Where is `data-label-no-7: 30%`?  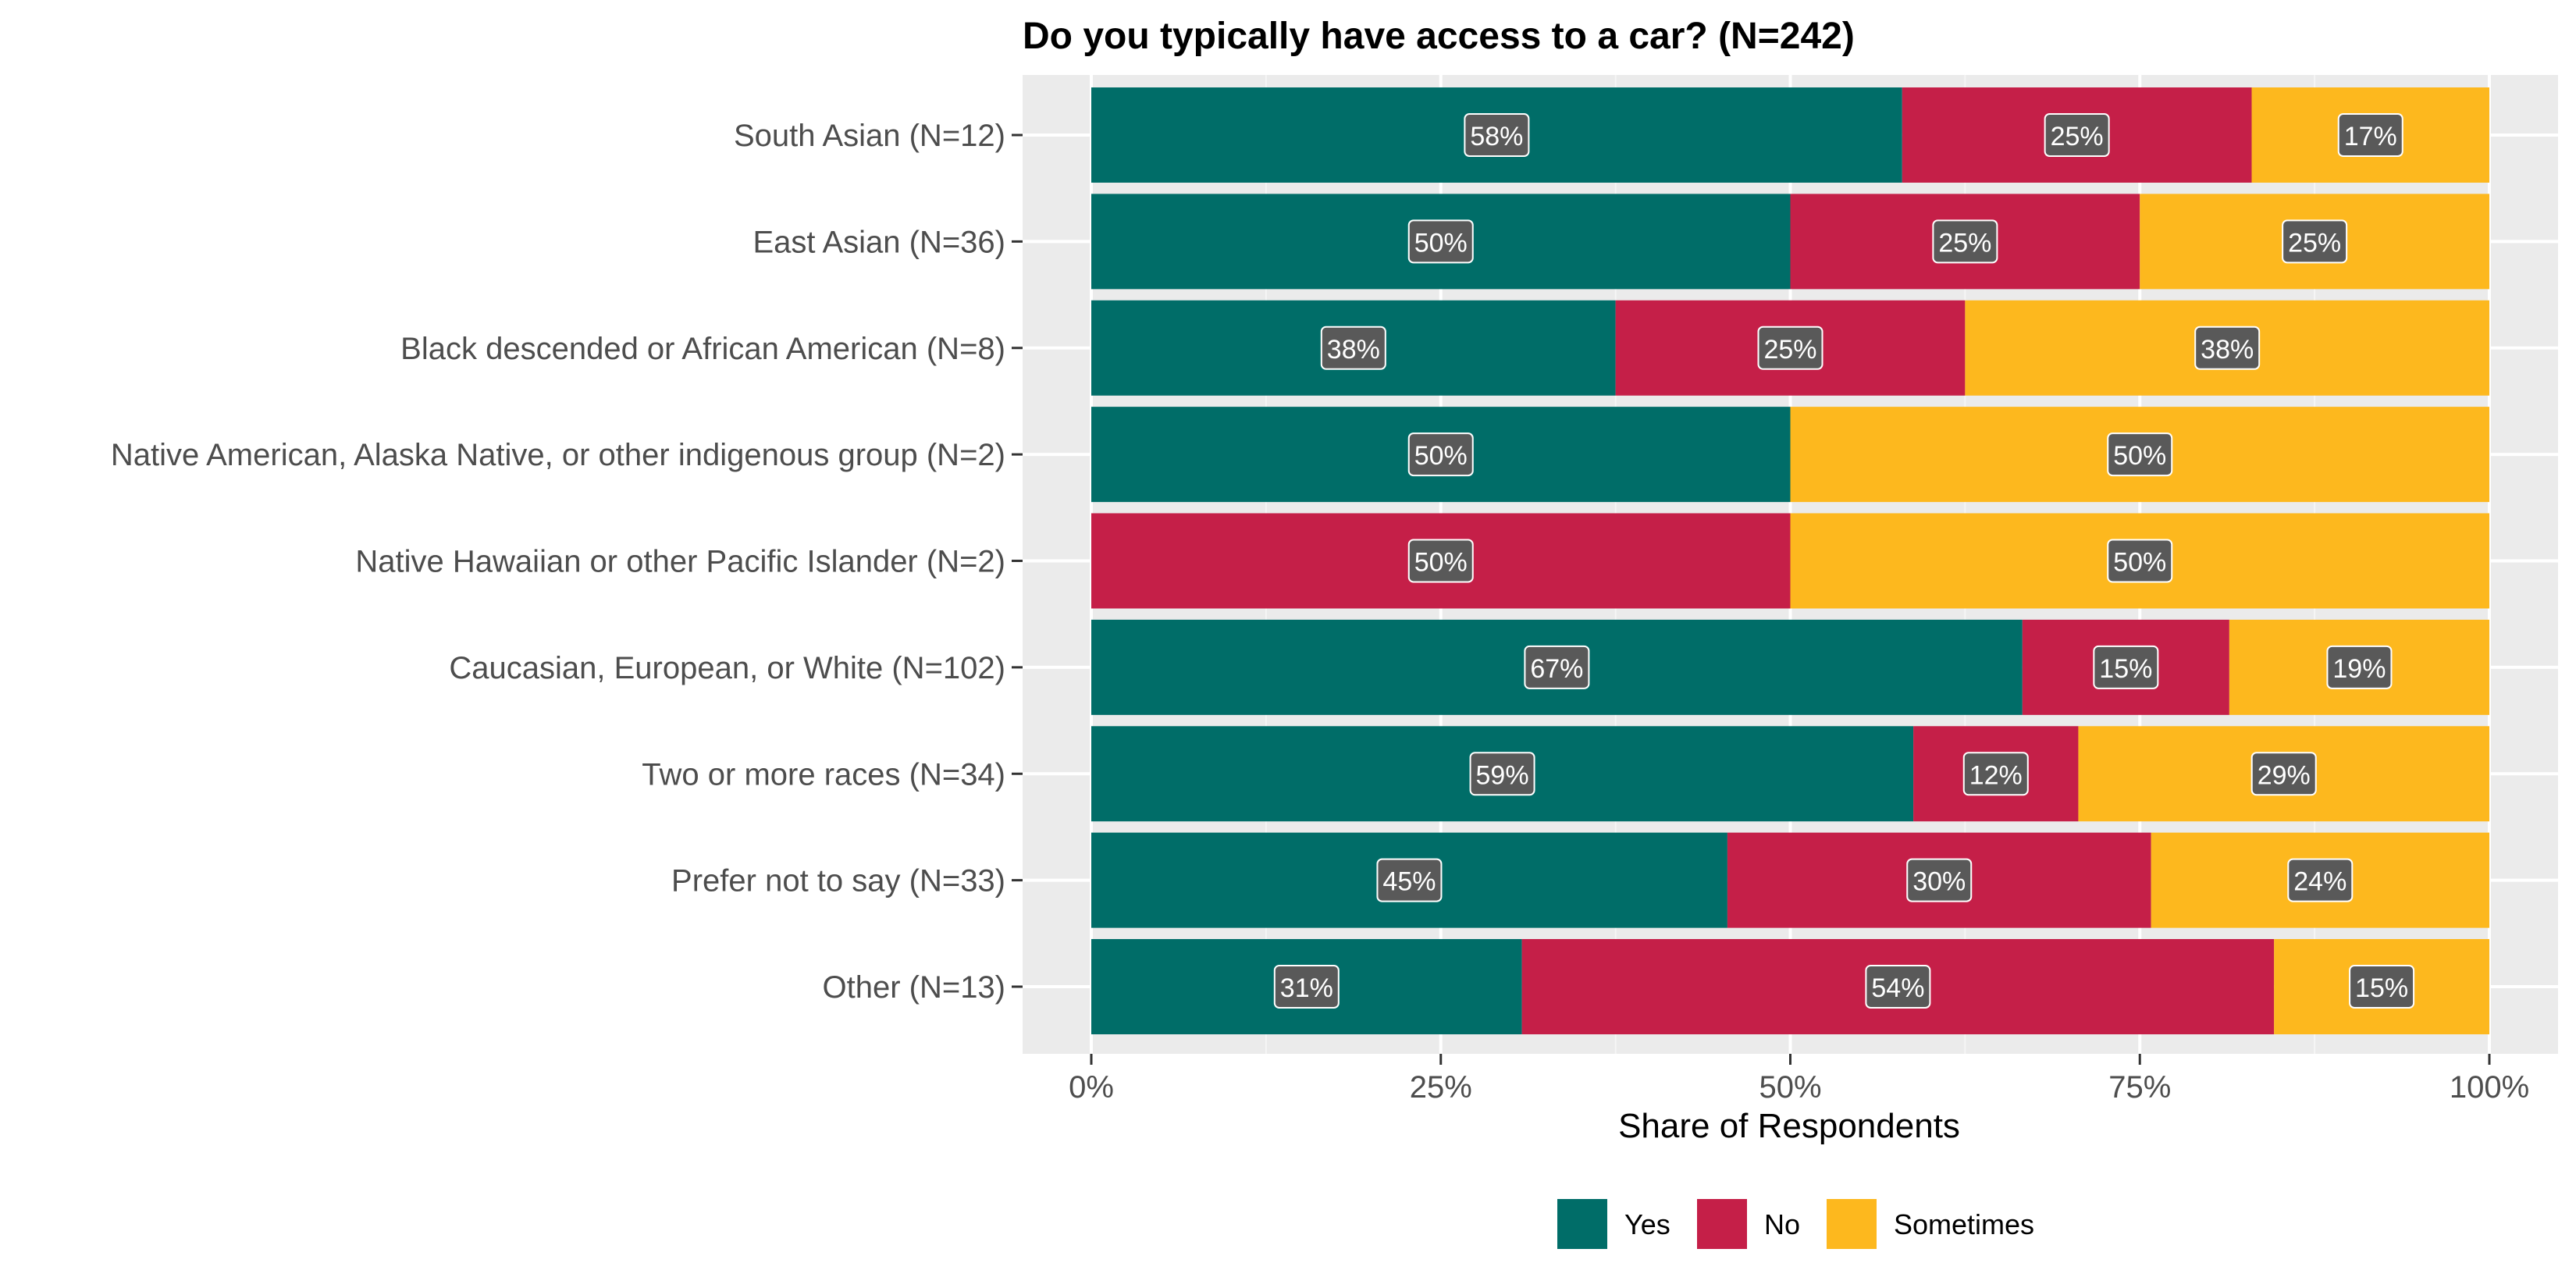
data-label-no-7: 30% is located at coordinates (1939, 882).